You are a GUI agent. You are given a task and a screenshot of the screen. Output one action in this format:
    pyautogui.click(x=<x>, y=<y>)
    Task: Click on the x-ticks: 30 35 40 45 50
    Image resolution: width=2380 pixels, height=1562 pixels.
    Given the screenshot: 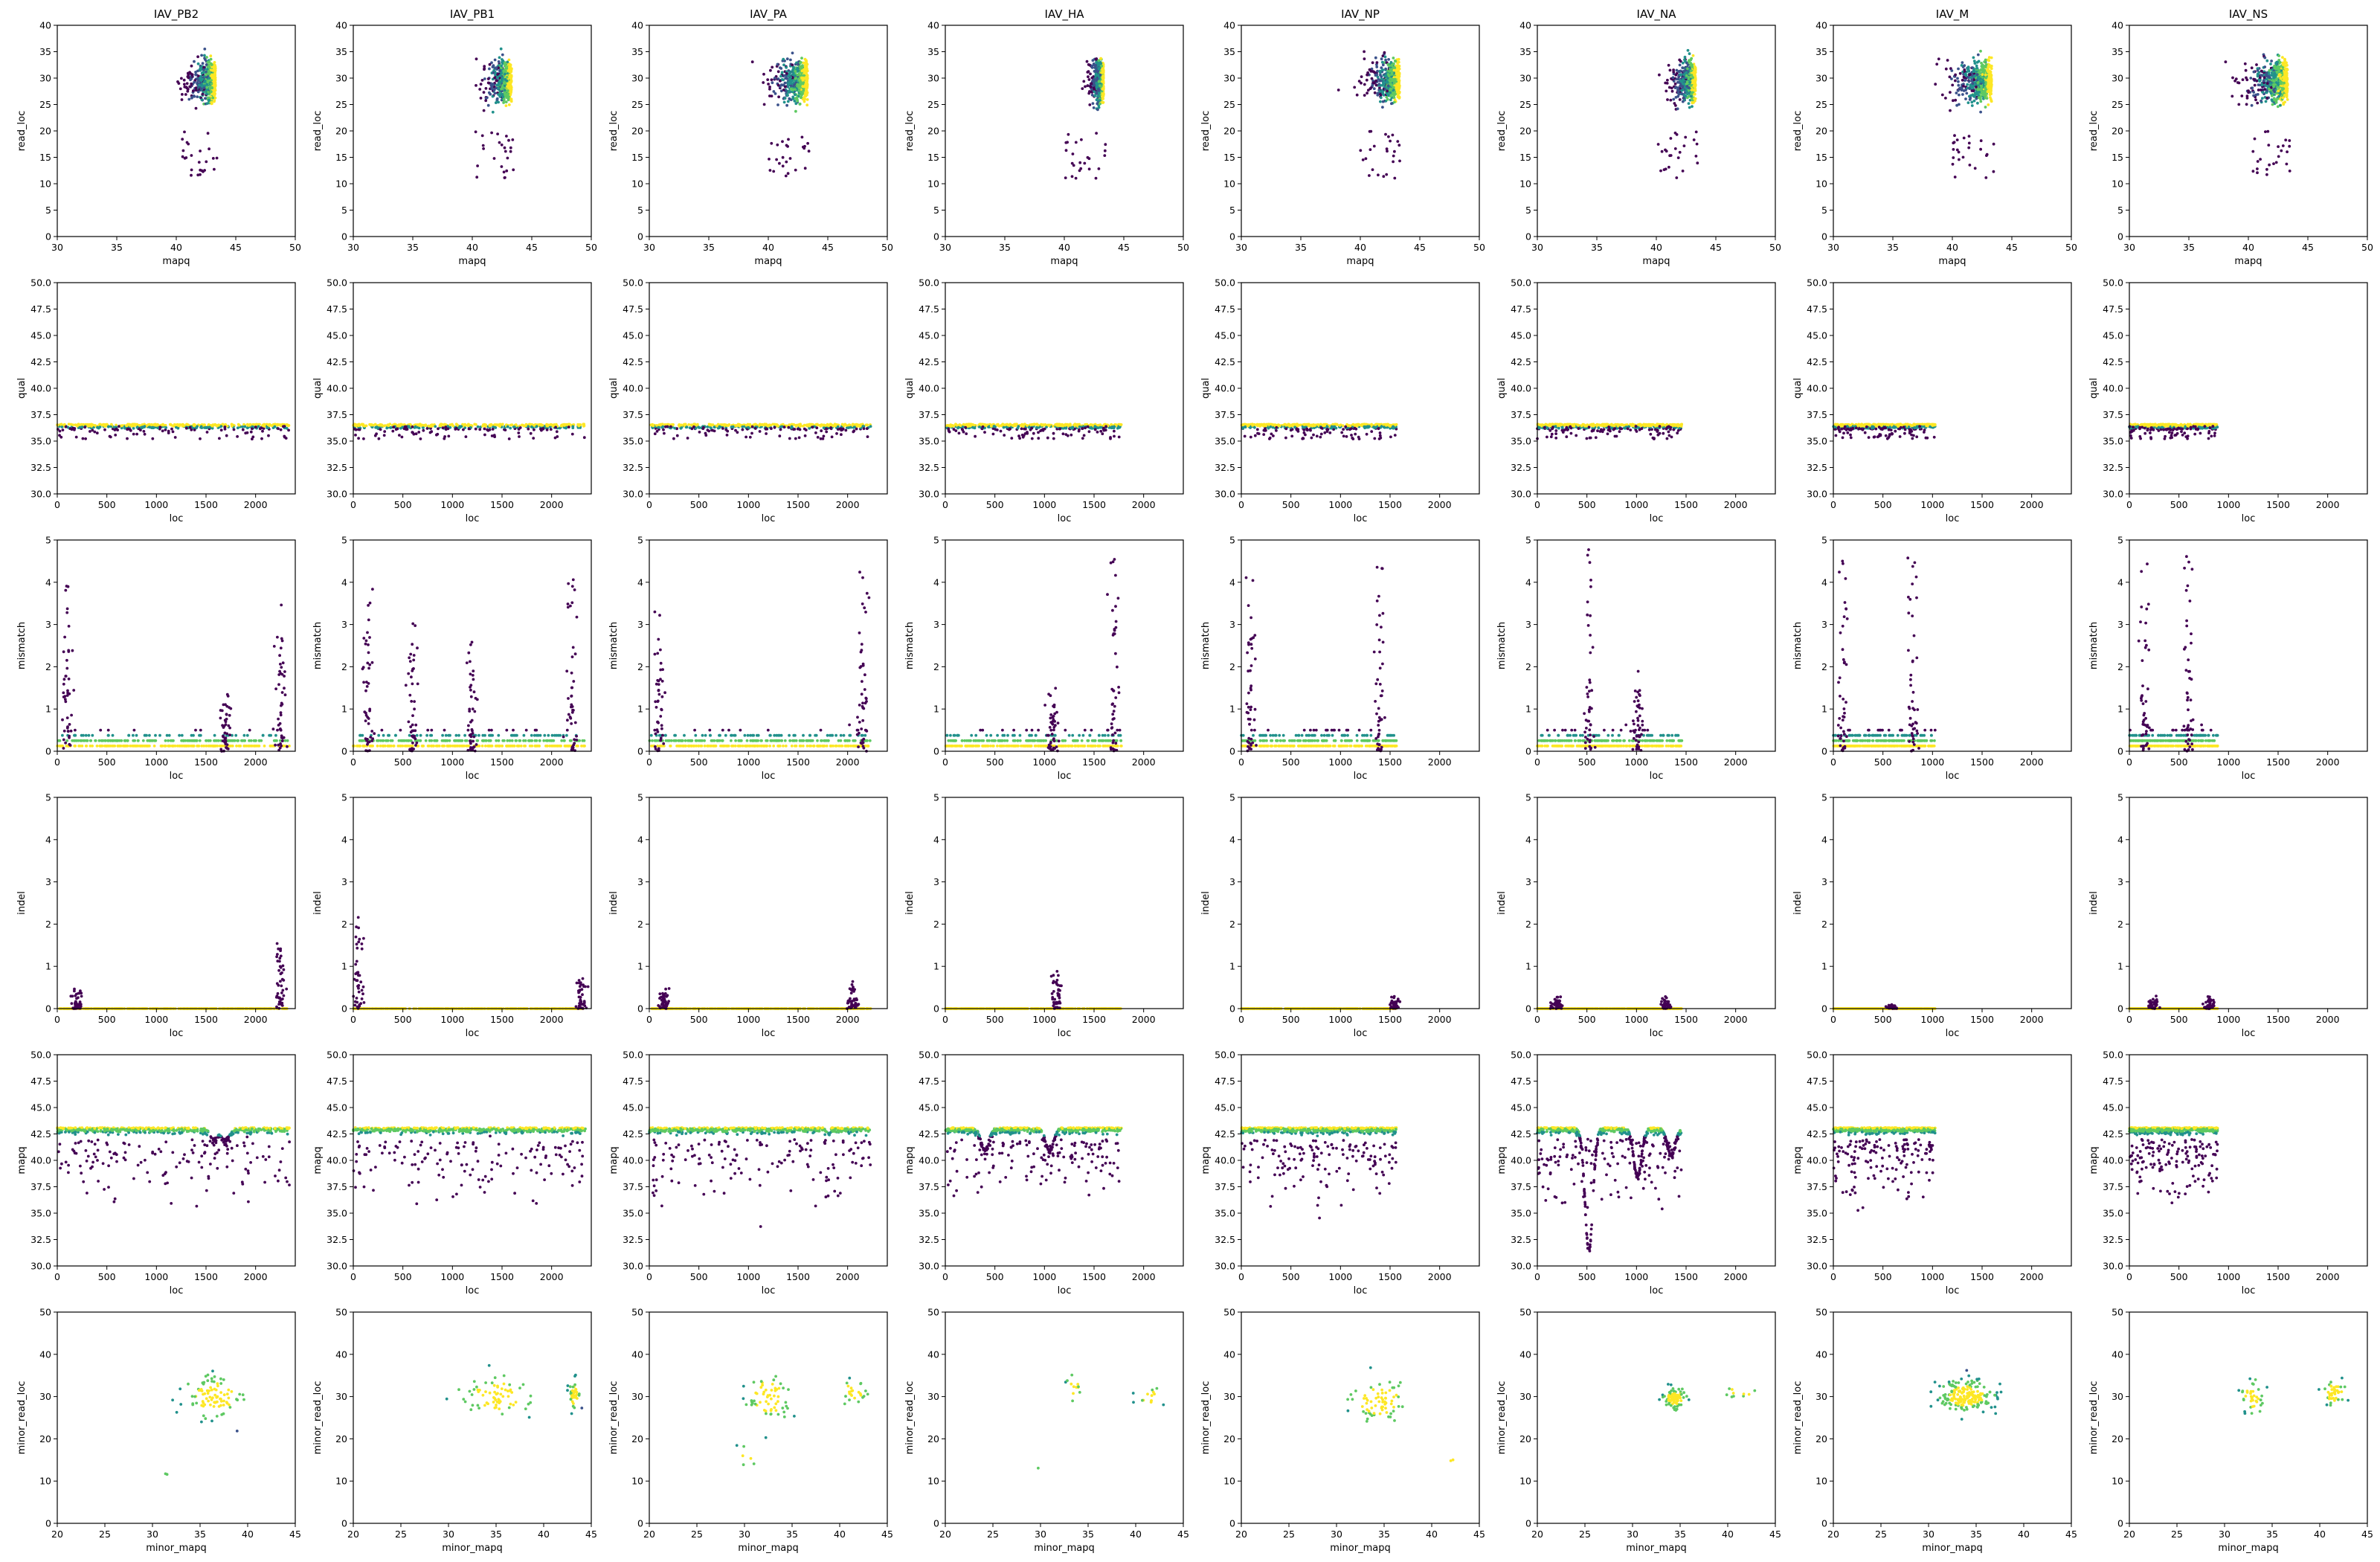 What is the action you would take?
    pyautogui.click(x=1656, y=245)
    